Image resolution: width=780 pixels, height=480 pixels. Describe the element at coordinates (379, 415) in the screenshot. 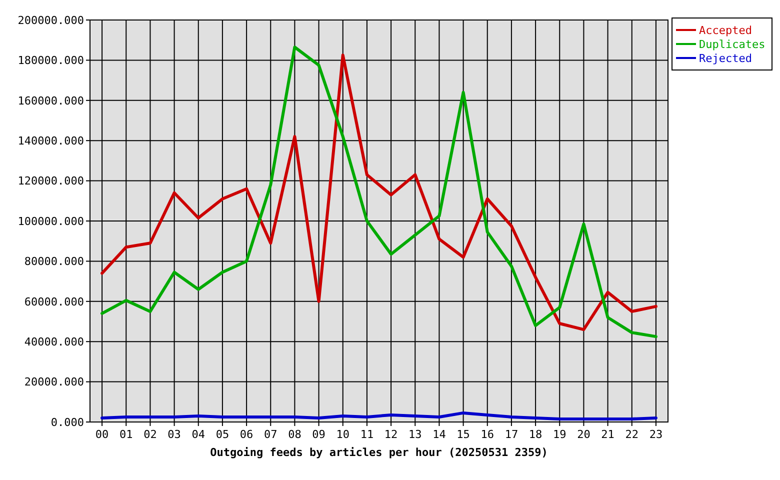

I see `line-series` at that location.